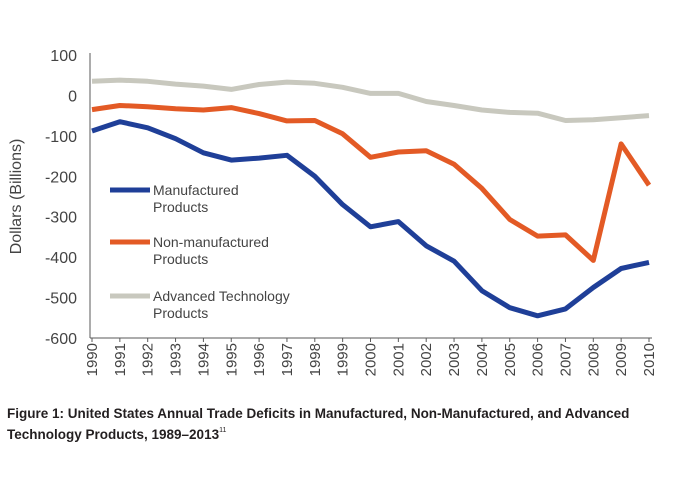  What do you see at coordinates (63, 56) in the screenshot?
I see `y-tick-label: 100` at bounding box center [63, 56].